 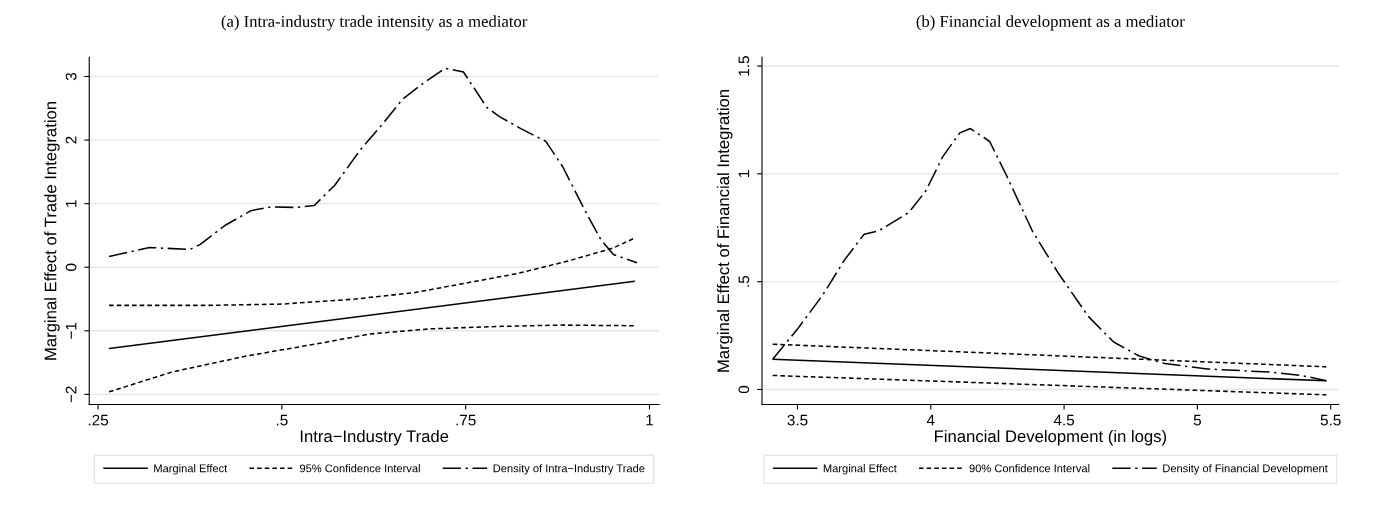 What do you see at coordinates (466, 420) in the screenshot?
I see `x-tick-label: .75` at bounding box center [466, 420].